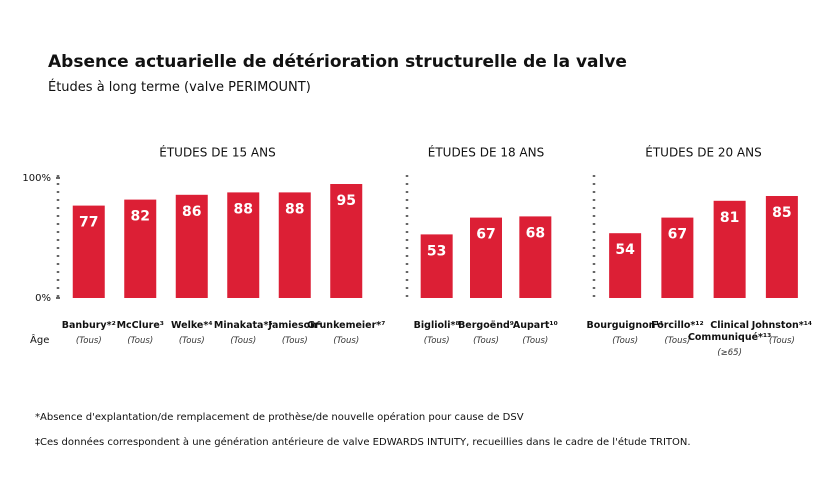  Describe the element at coordinates (625, 333) in the screenshot. I see `category: Bourguignon¹¹ (Tous)` at that location.